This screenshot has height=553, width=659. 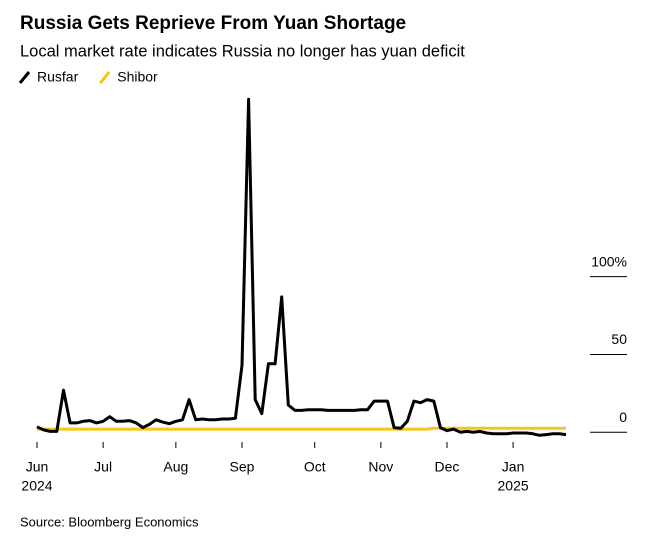 I want to click on x-tick-label: Dec, so click(x=447, y=467).